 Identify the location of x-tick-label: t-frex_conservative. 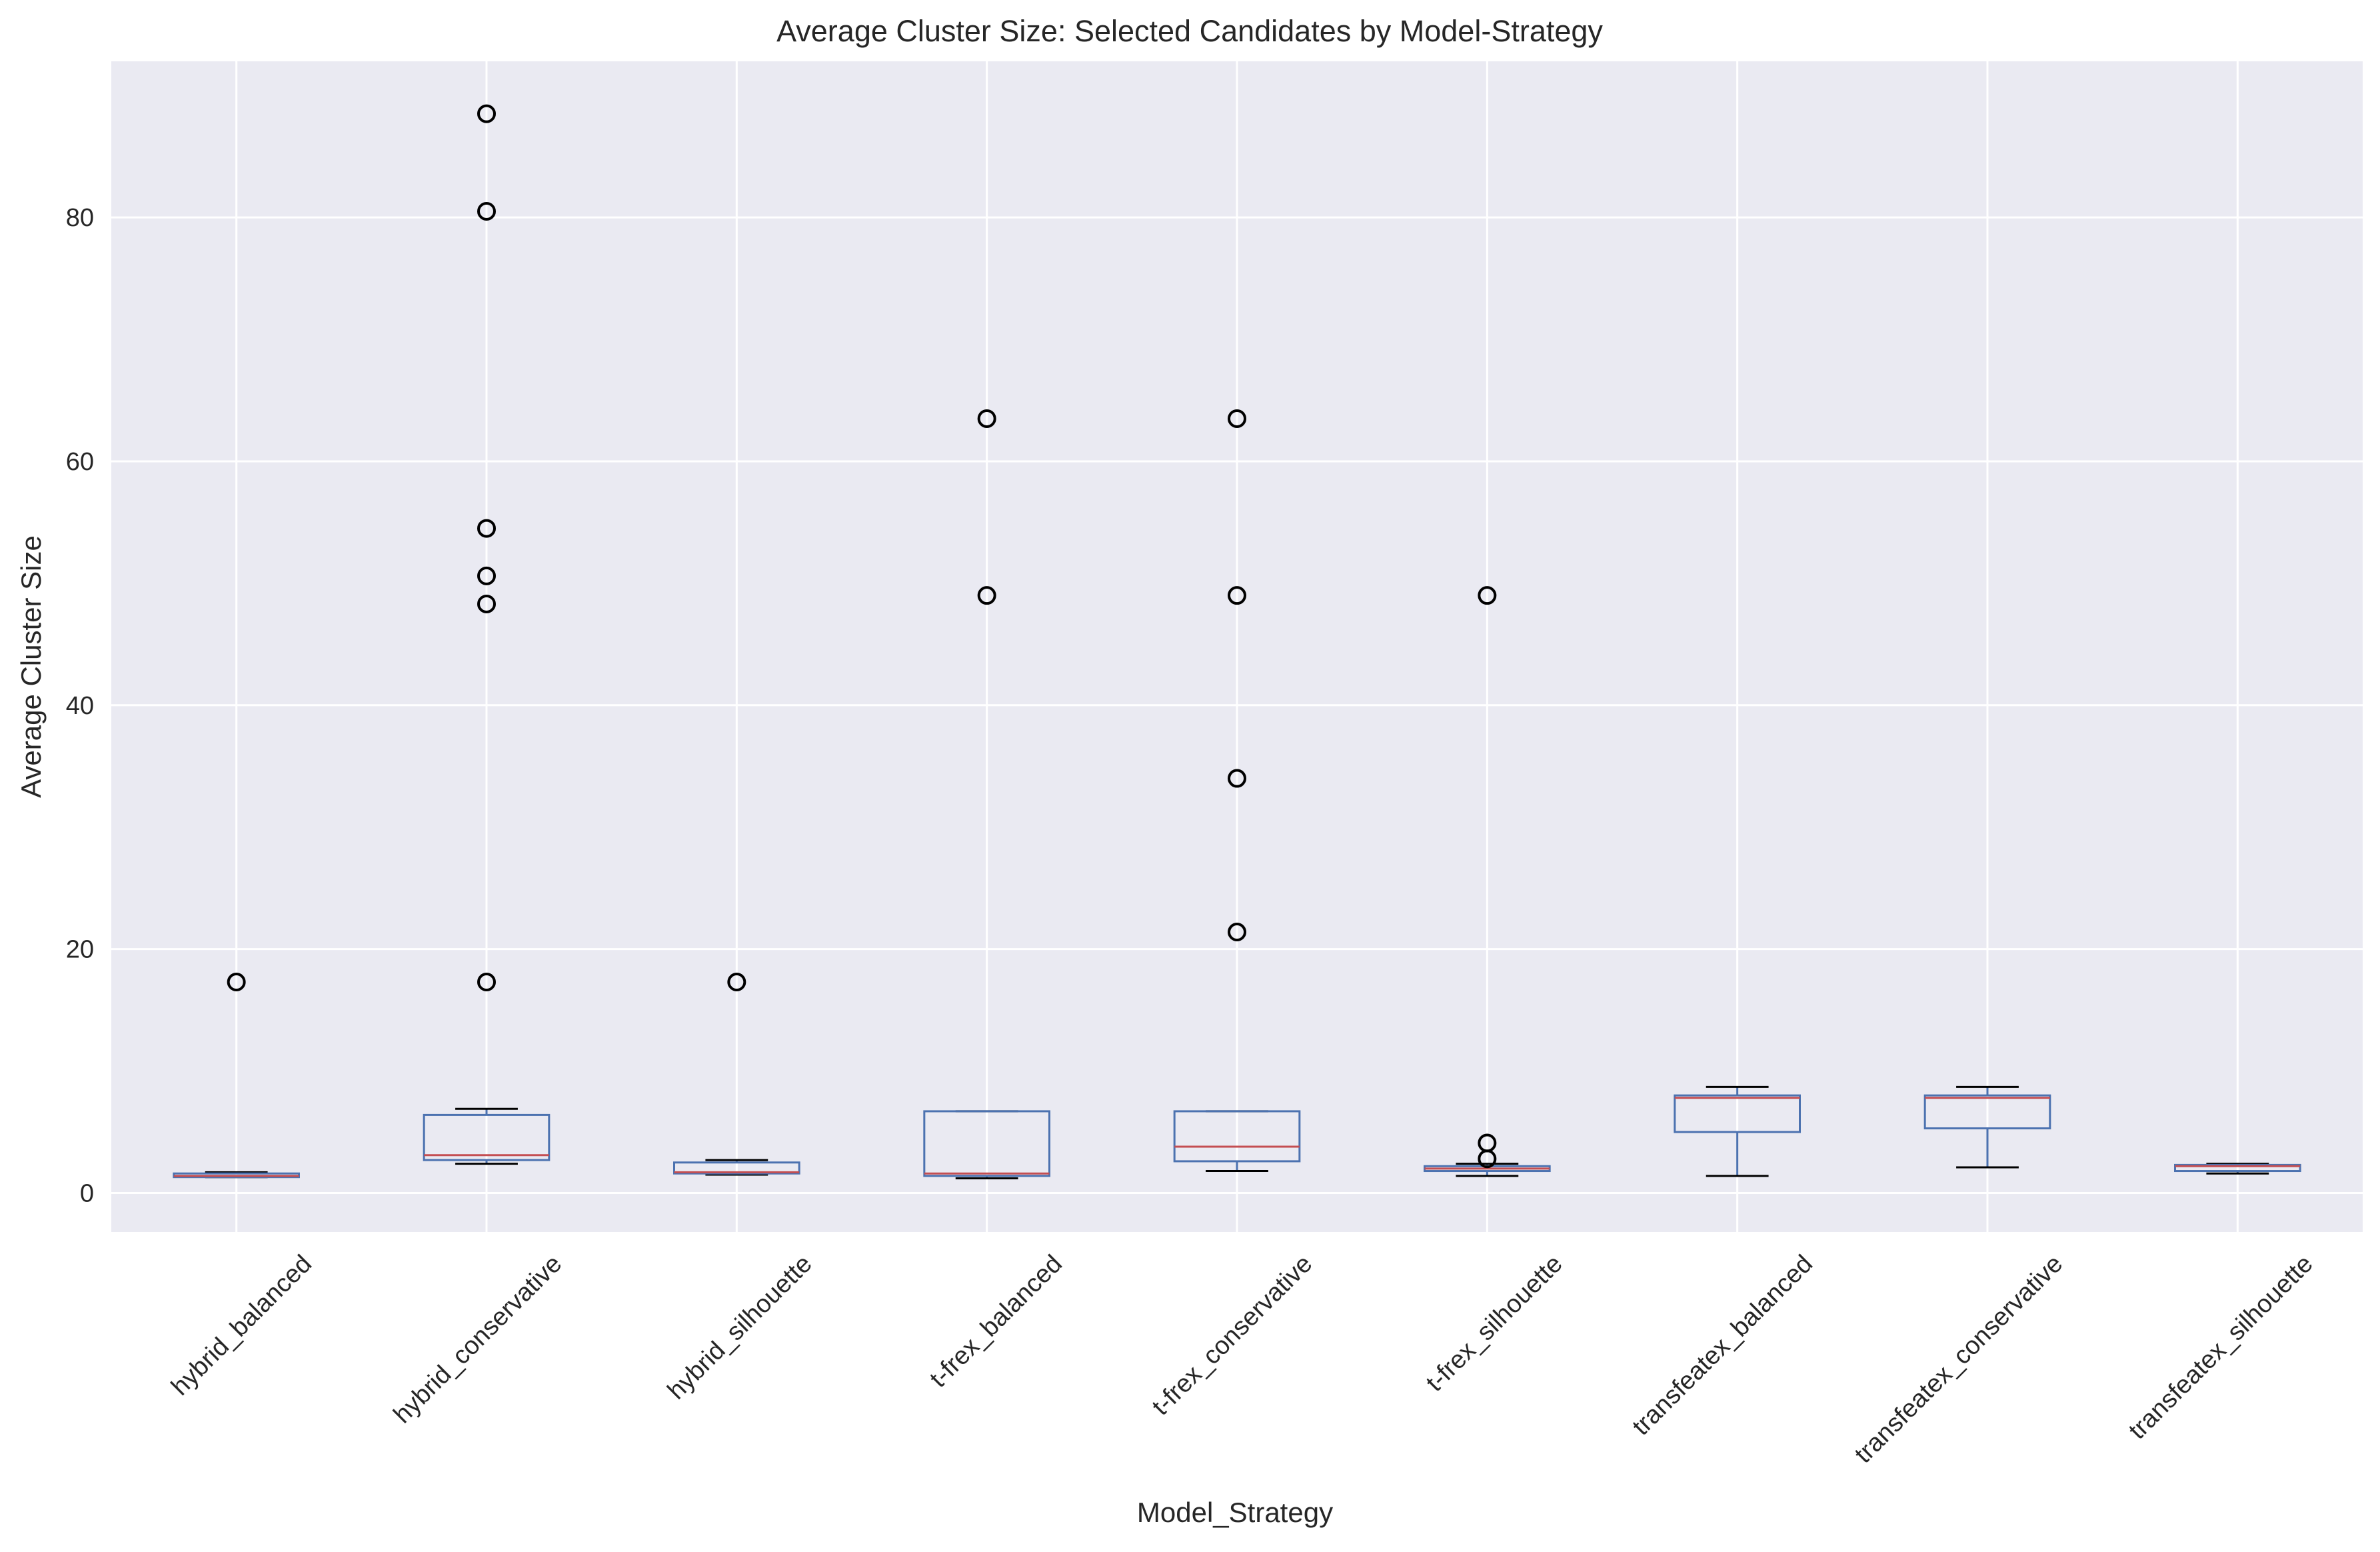
(1232, 1335).